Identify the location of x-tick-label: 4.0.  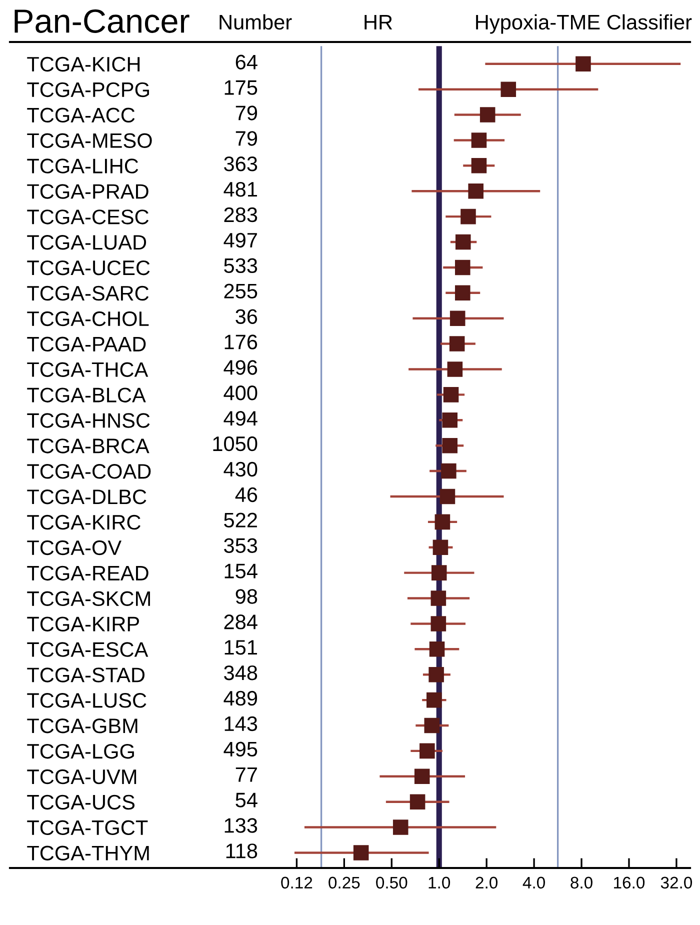
(533, 882).